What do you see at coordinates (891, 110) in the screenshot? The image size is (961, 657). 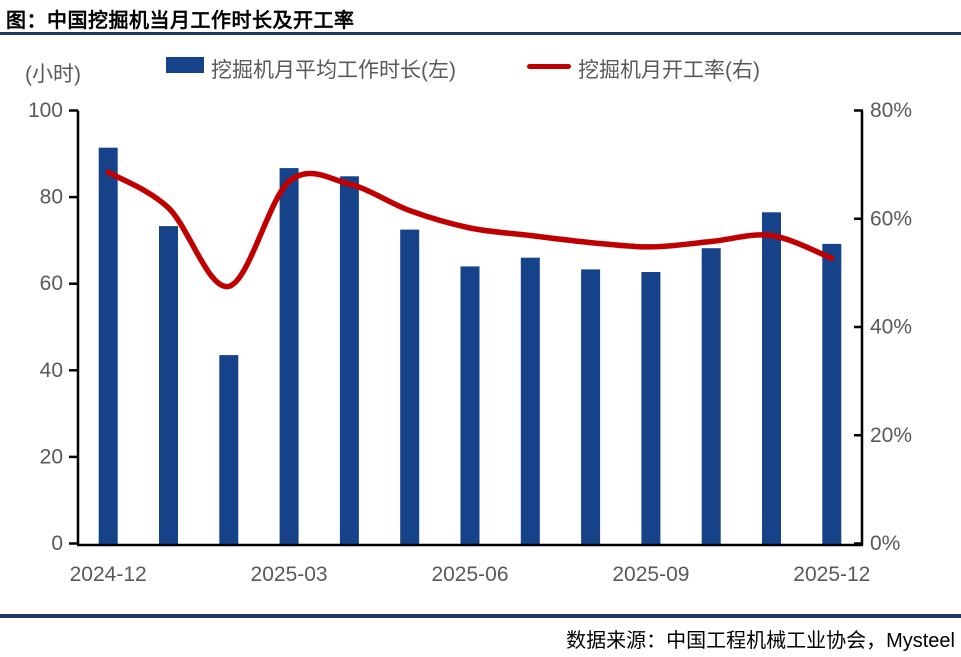 I see `right-axis-tick-label: 80%` at bounding box center [891, 110].